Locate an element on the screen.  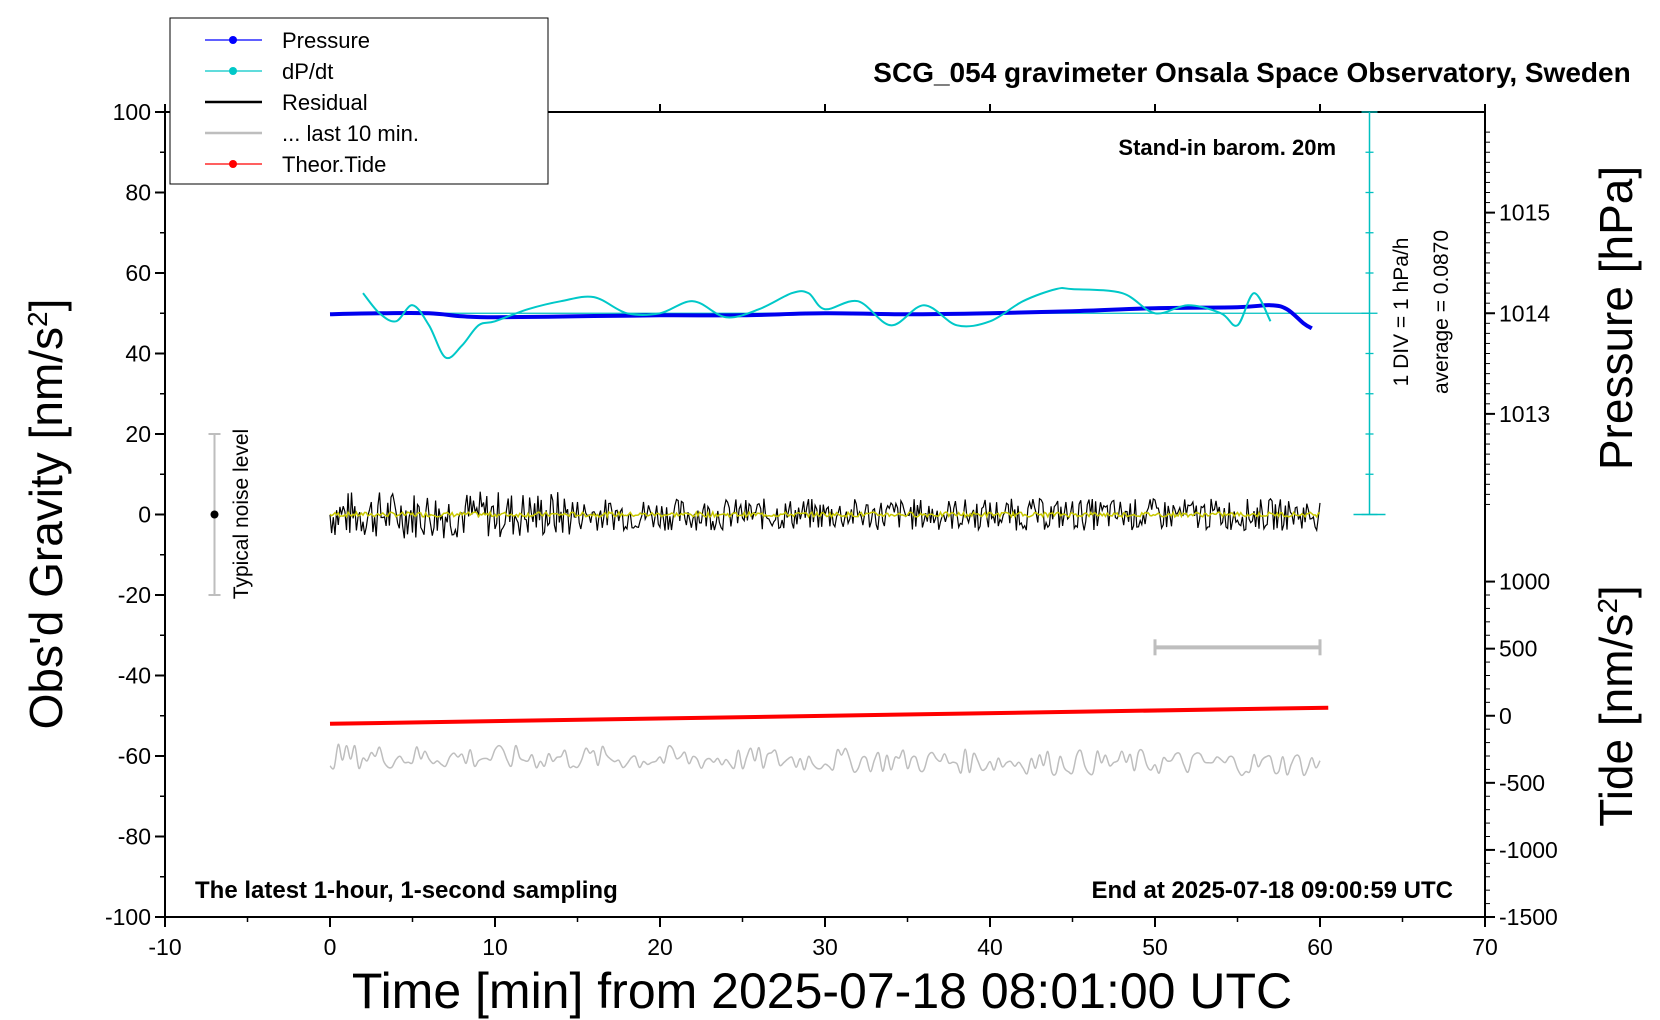
y-tick-label: 0 is located at coordinates (144, 515).